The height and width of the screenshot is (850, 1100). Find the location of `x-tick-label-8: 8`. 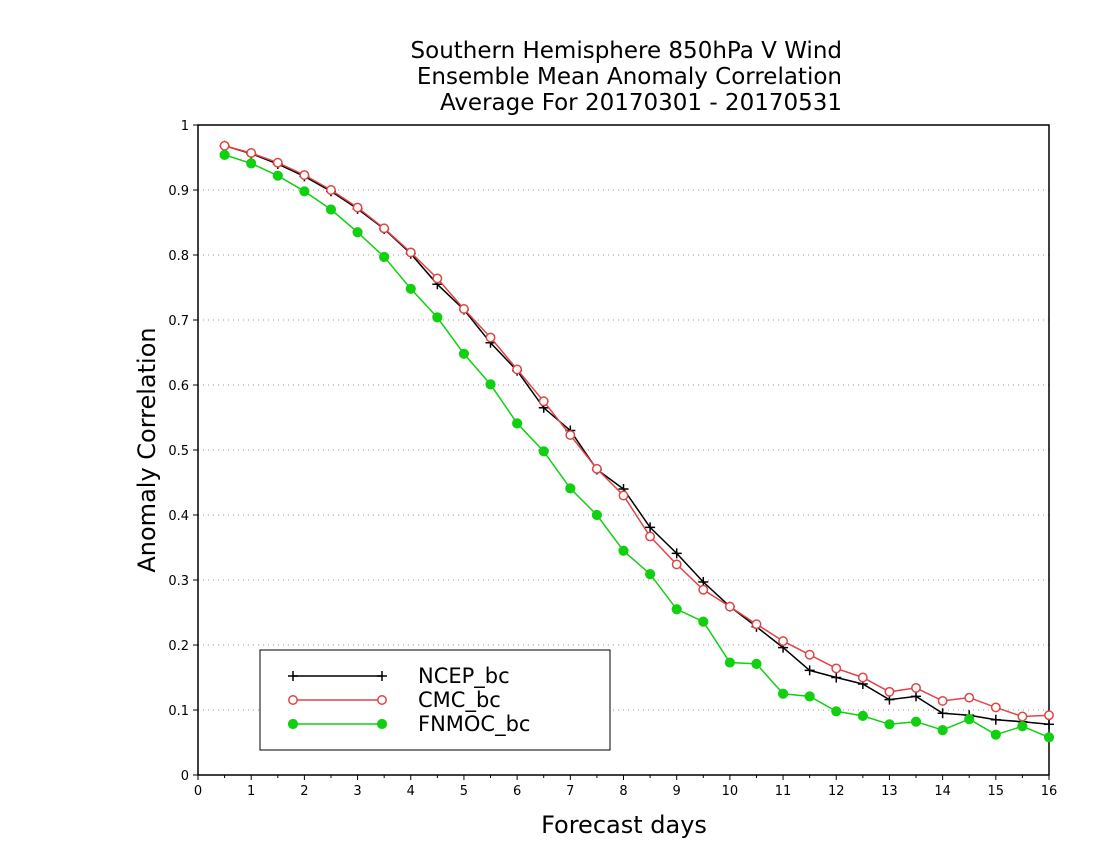

x-tick-label-8: 8 is located at coordinates (623, 791).